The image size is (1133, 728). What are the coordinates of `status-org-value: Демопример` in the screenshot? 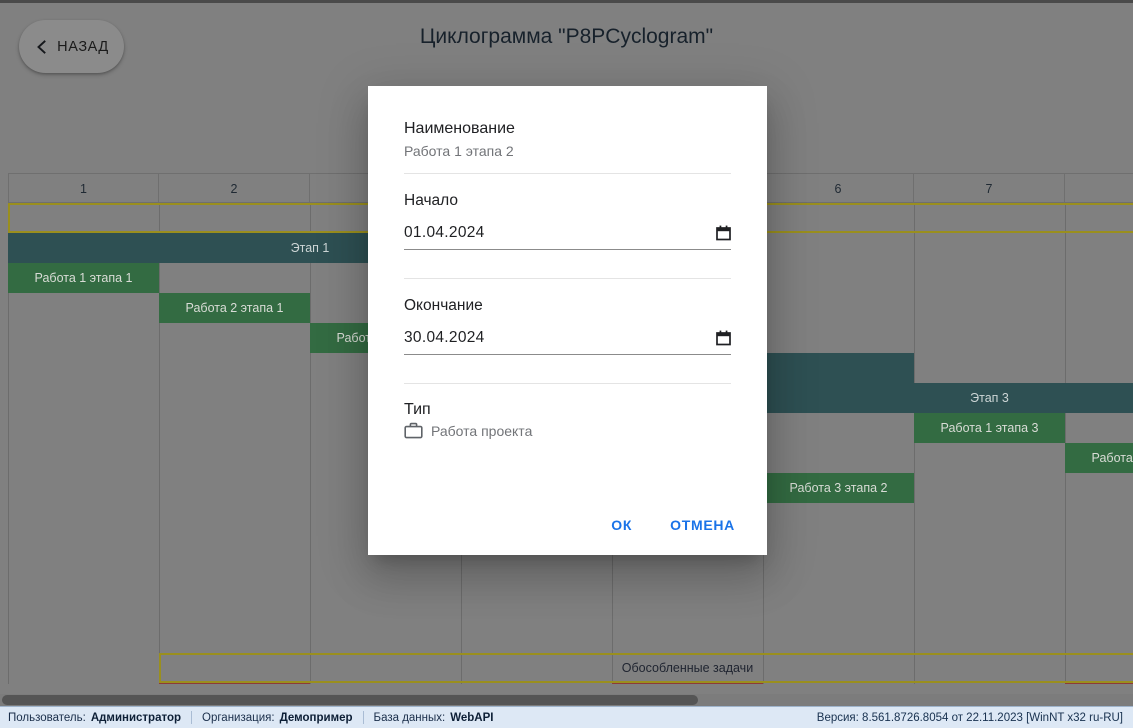 It's located at (316, 717).